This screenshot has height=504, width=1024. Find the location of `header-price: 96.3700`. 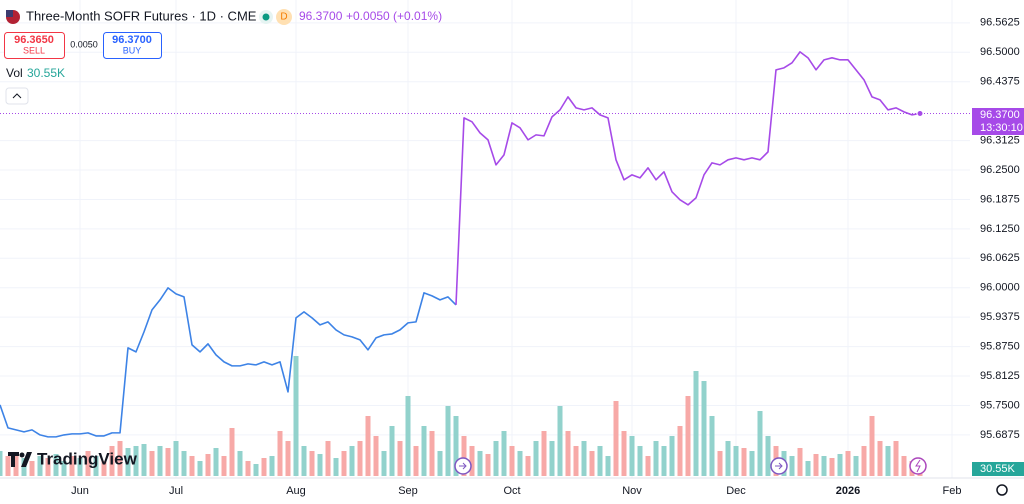

header-price: 96.3700 is located at coordinates (321, 16).